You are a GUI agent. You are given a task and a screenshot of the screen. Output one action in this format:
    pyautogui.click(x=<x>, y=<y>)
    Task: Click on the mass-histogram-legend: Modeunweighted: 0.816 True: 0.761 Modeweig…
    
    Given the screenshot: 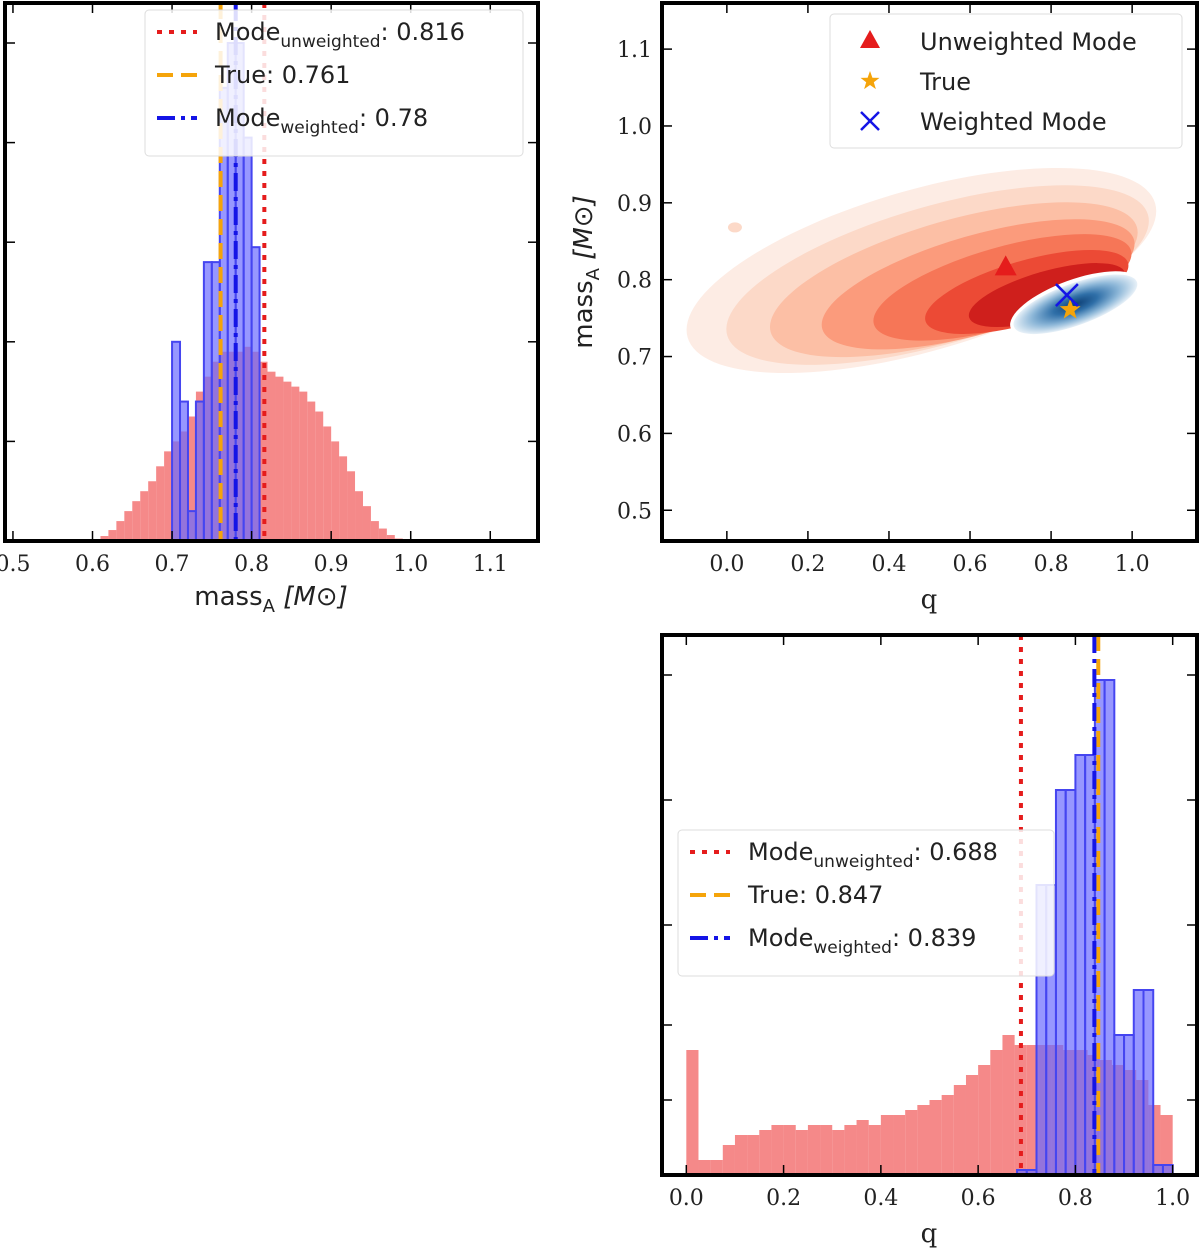 What is the action you would take?
    pyautogui.click(x=334, y=83)
    